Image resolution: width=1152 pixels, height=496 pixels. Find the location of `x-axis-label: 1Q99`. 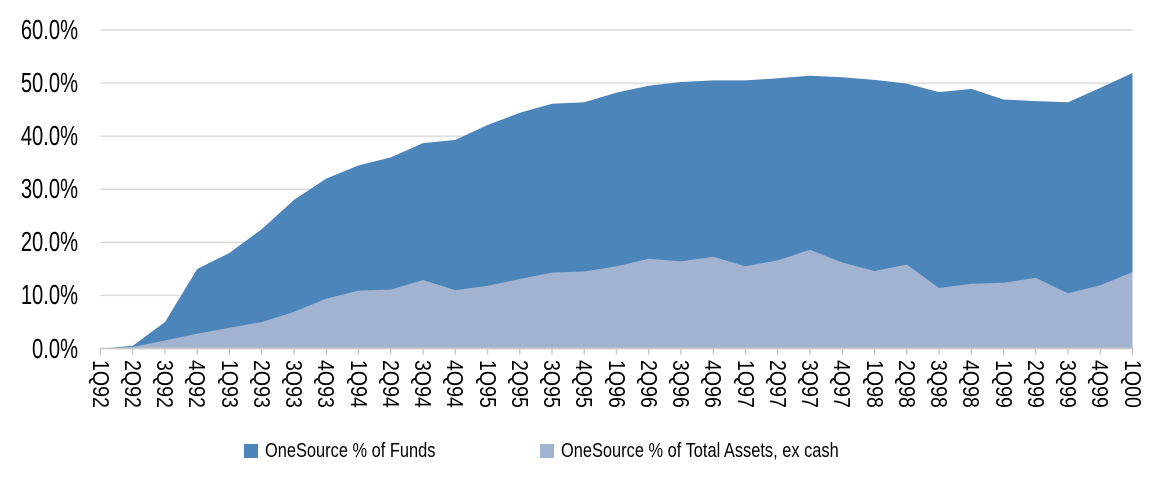

x-axis-label: 1Q99 is located at coordinates (1003, 384).